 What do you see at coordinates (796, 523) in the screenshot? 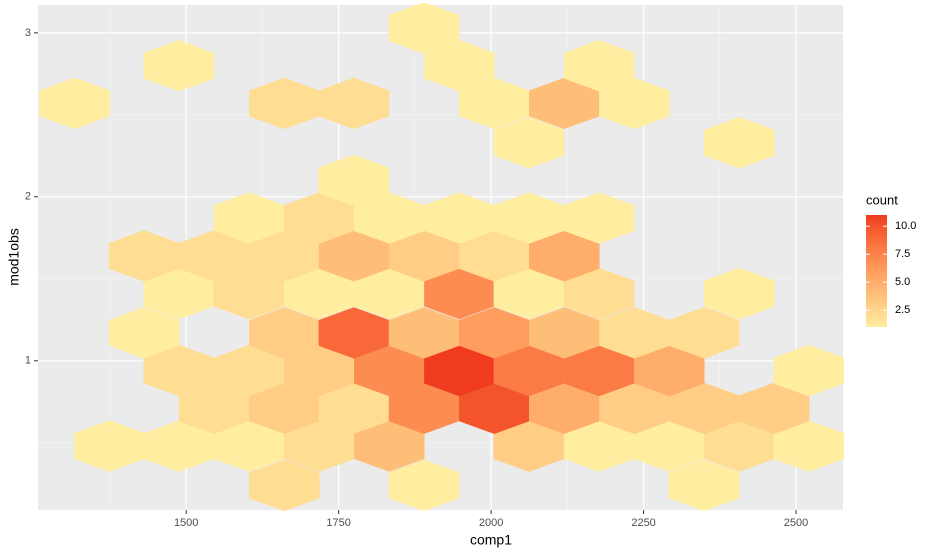
I see `x-tick-label: 2500` at bounding box center [796, 523].